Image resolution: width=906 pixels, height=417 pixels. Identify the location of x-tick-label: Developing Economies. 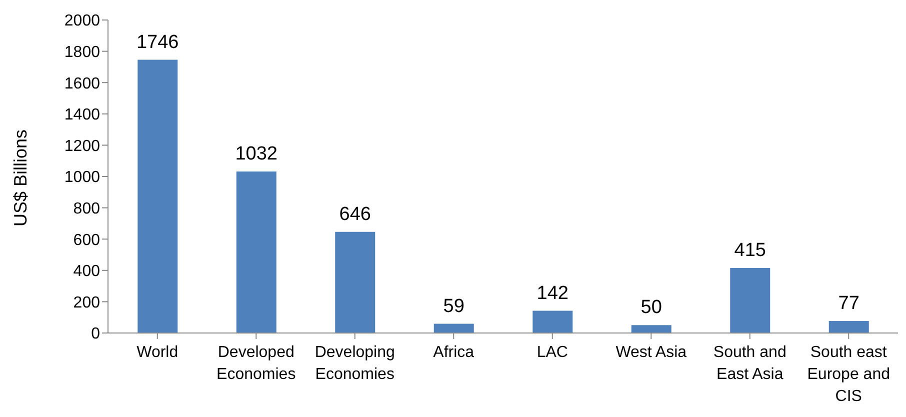
(354, 363).